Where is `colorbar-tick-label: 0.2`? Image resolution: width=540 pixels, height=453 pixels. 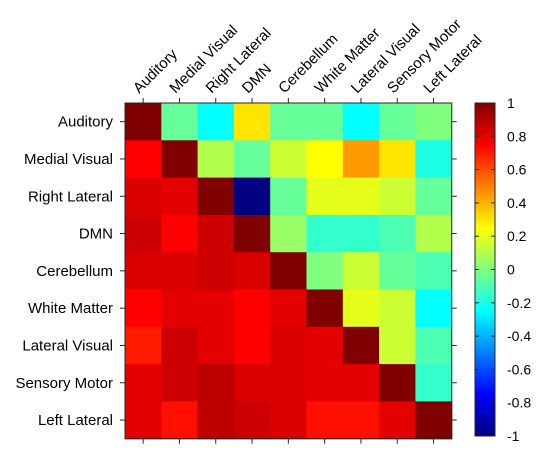 colorbar-tick-label: 0.2 is located at coordinates (517, 236).